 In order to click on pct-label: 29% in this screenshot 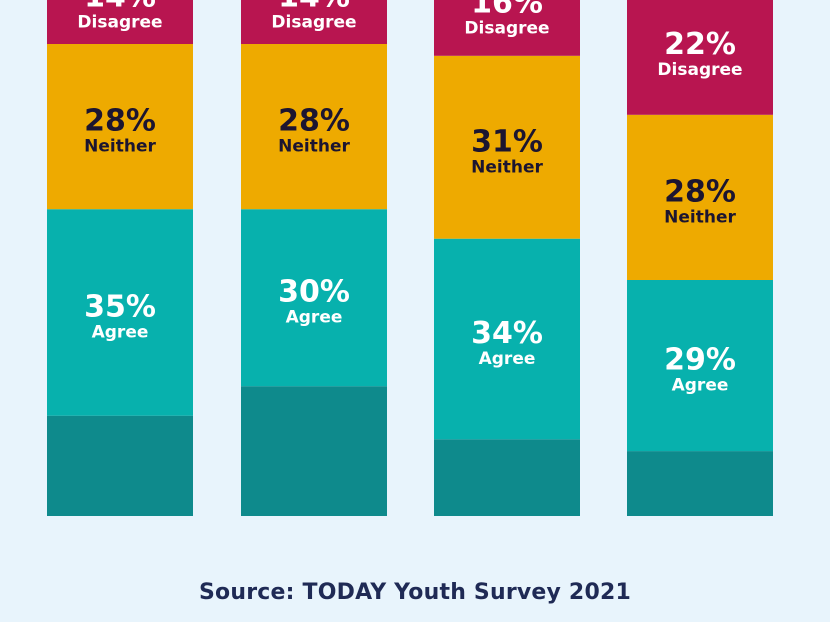, I will do `click(700, 360)`.